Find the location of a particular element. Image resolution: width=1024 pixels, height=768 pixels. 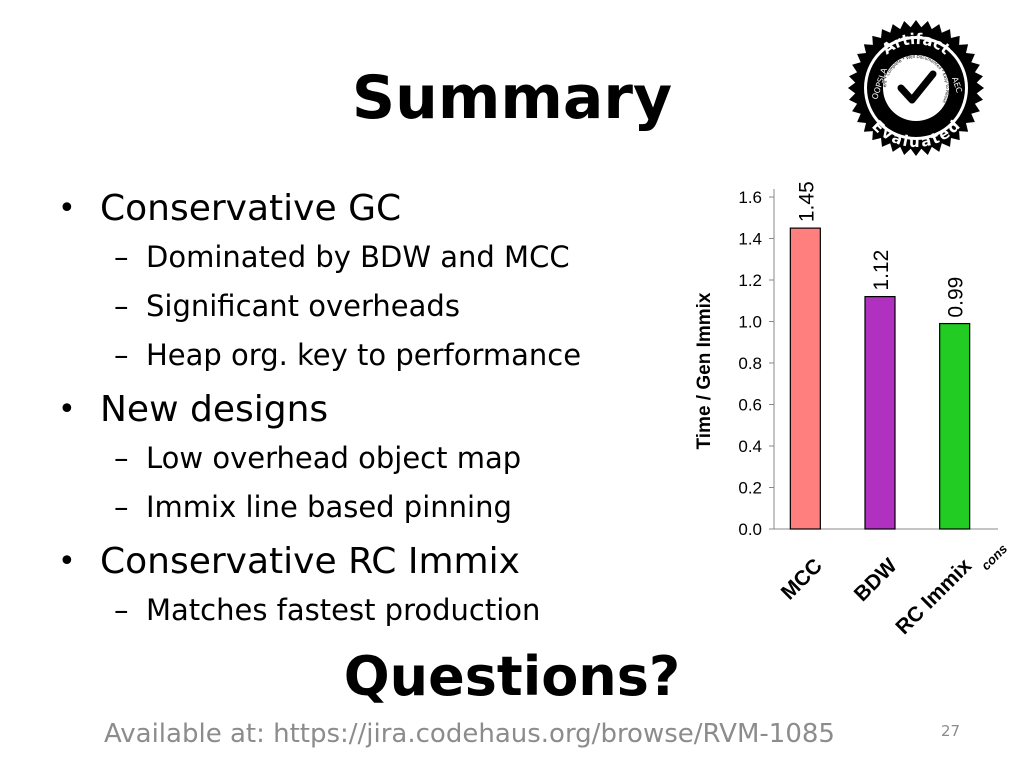

y-tick-label: 1.4 is located at coordinates (750, 239).